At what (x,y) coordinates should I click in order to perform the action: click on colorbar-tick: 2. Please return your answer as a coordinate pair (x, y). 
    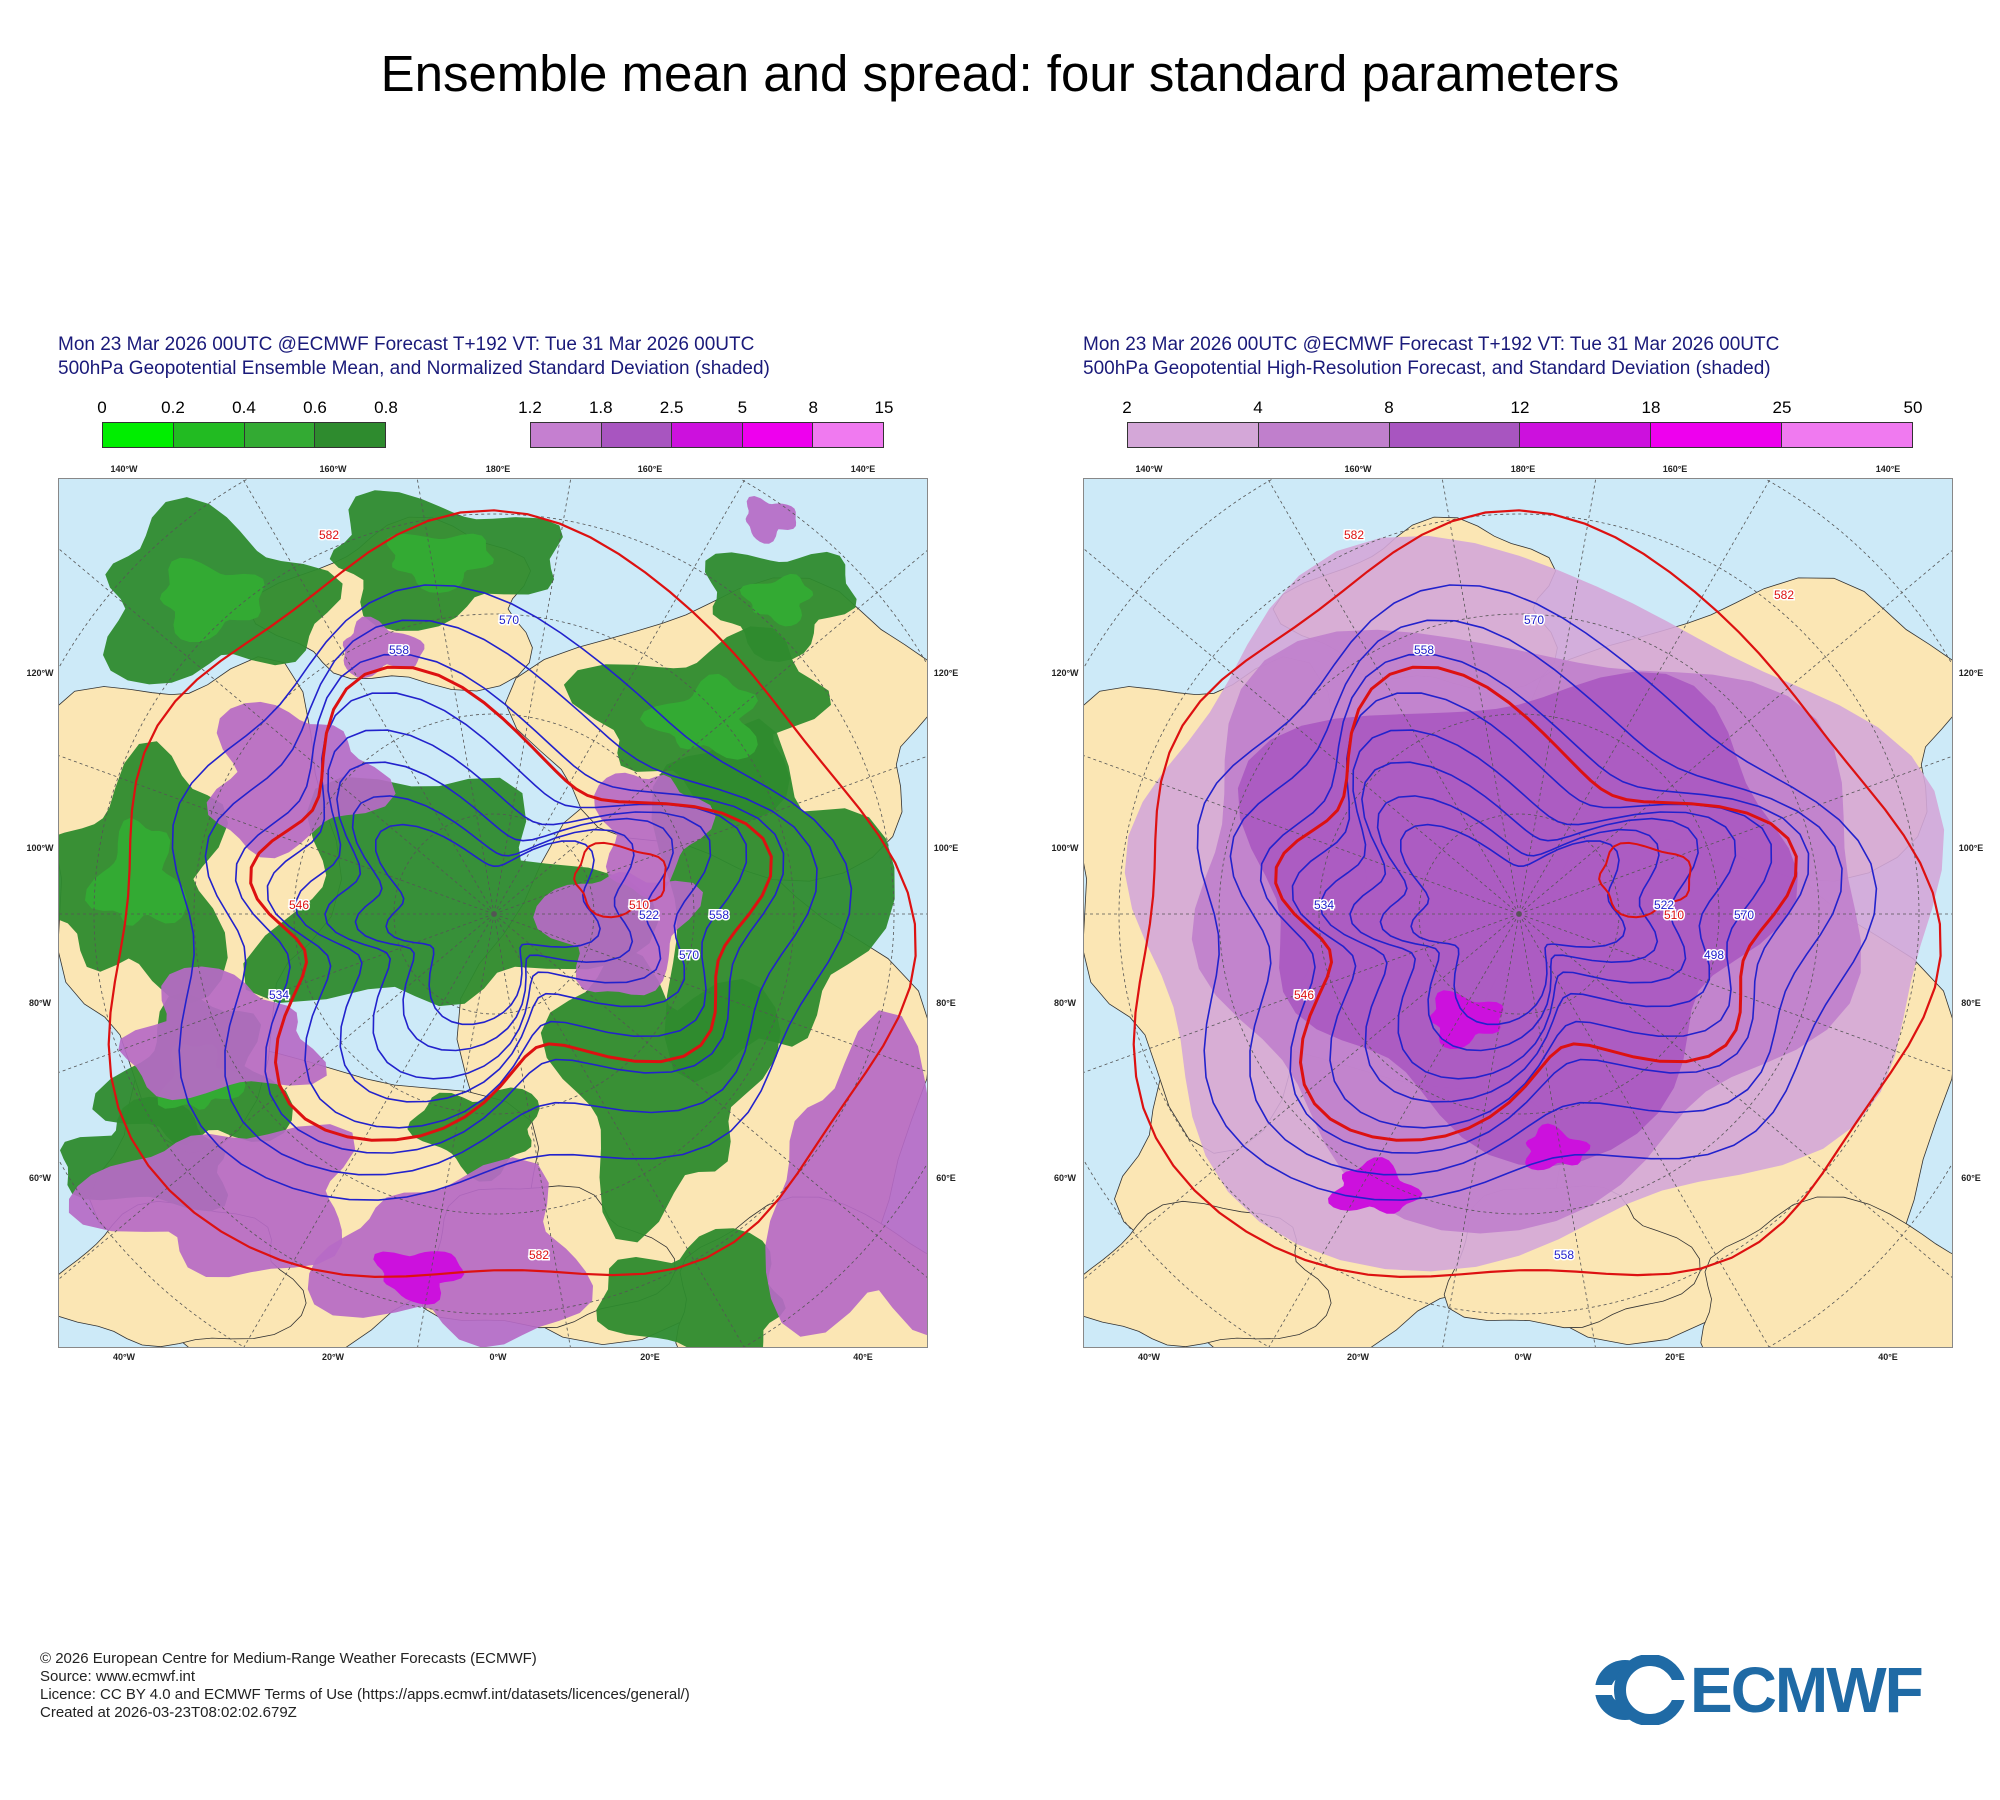
    Looking at the image, I should click on (1127, 407).